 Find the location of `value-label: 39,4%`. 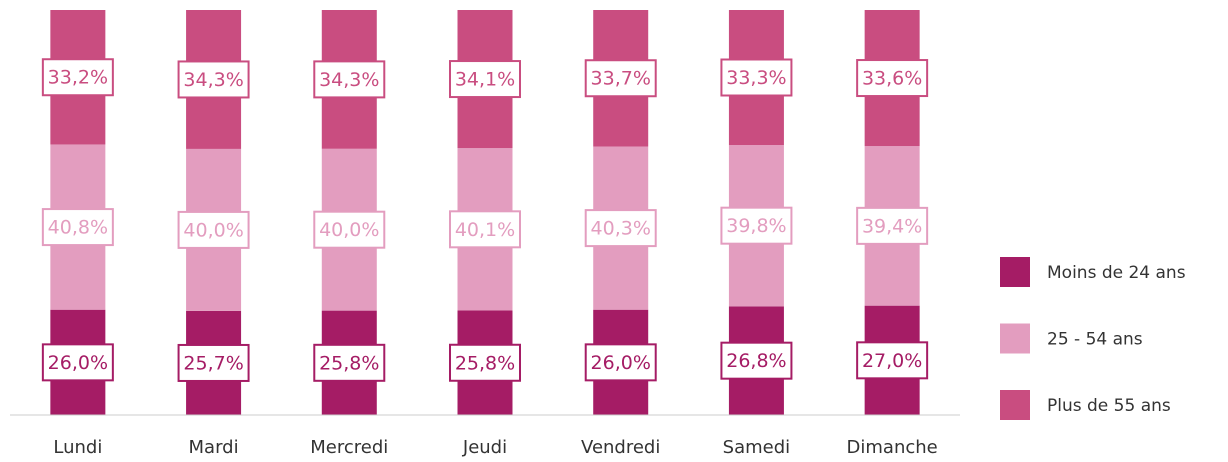

value-label: 39,4% is located at coordinates (892, 226).